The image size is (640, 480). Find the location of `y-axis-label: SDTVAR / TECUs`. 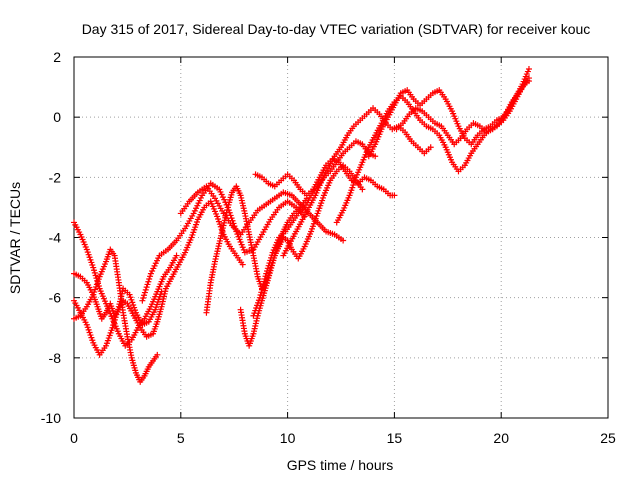

y-axis-label: SDTVAR / TECUs is located at coordinates (15, 238).